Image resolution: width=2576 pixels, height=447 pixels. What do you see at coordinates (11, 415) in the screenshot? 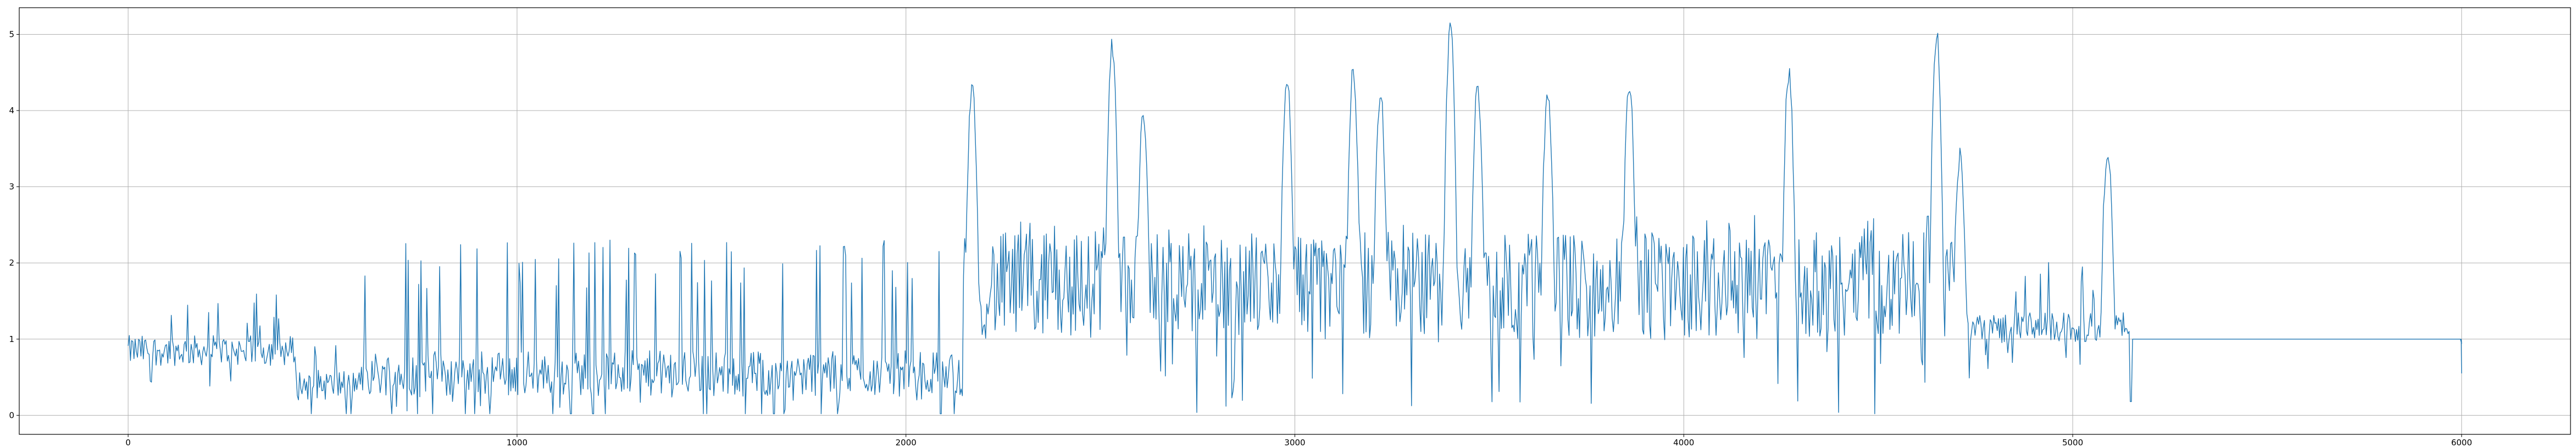
I see `y-tick-label: 0` at bounding box center [11, 415].